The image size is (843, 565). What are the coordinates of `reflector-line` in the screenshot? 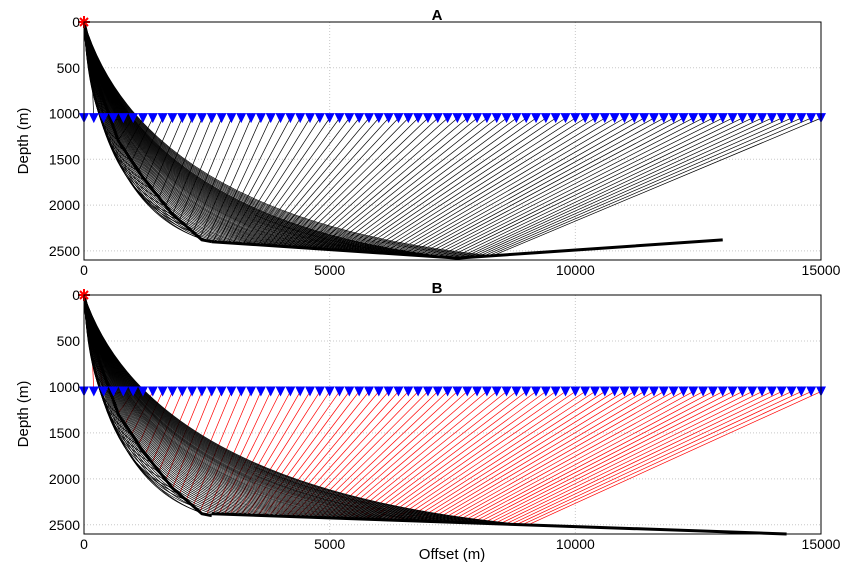 It's located at (147, 406).